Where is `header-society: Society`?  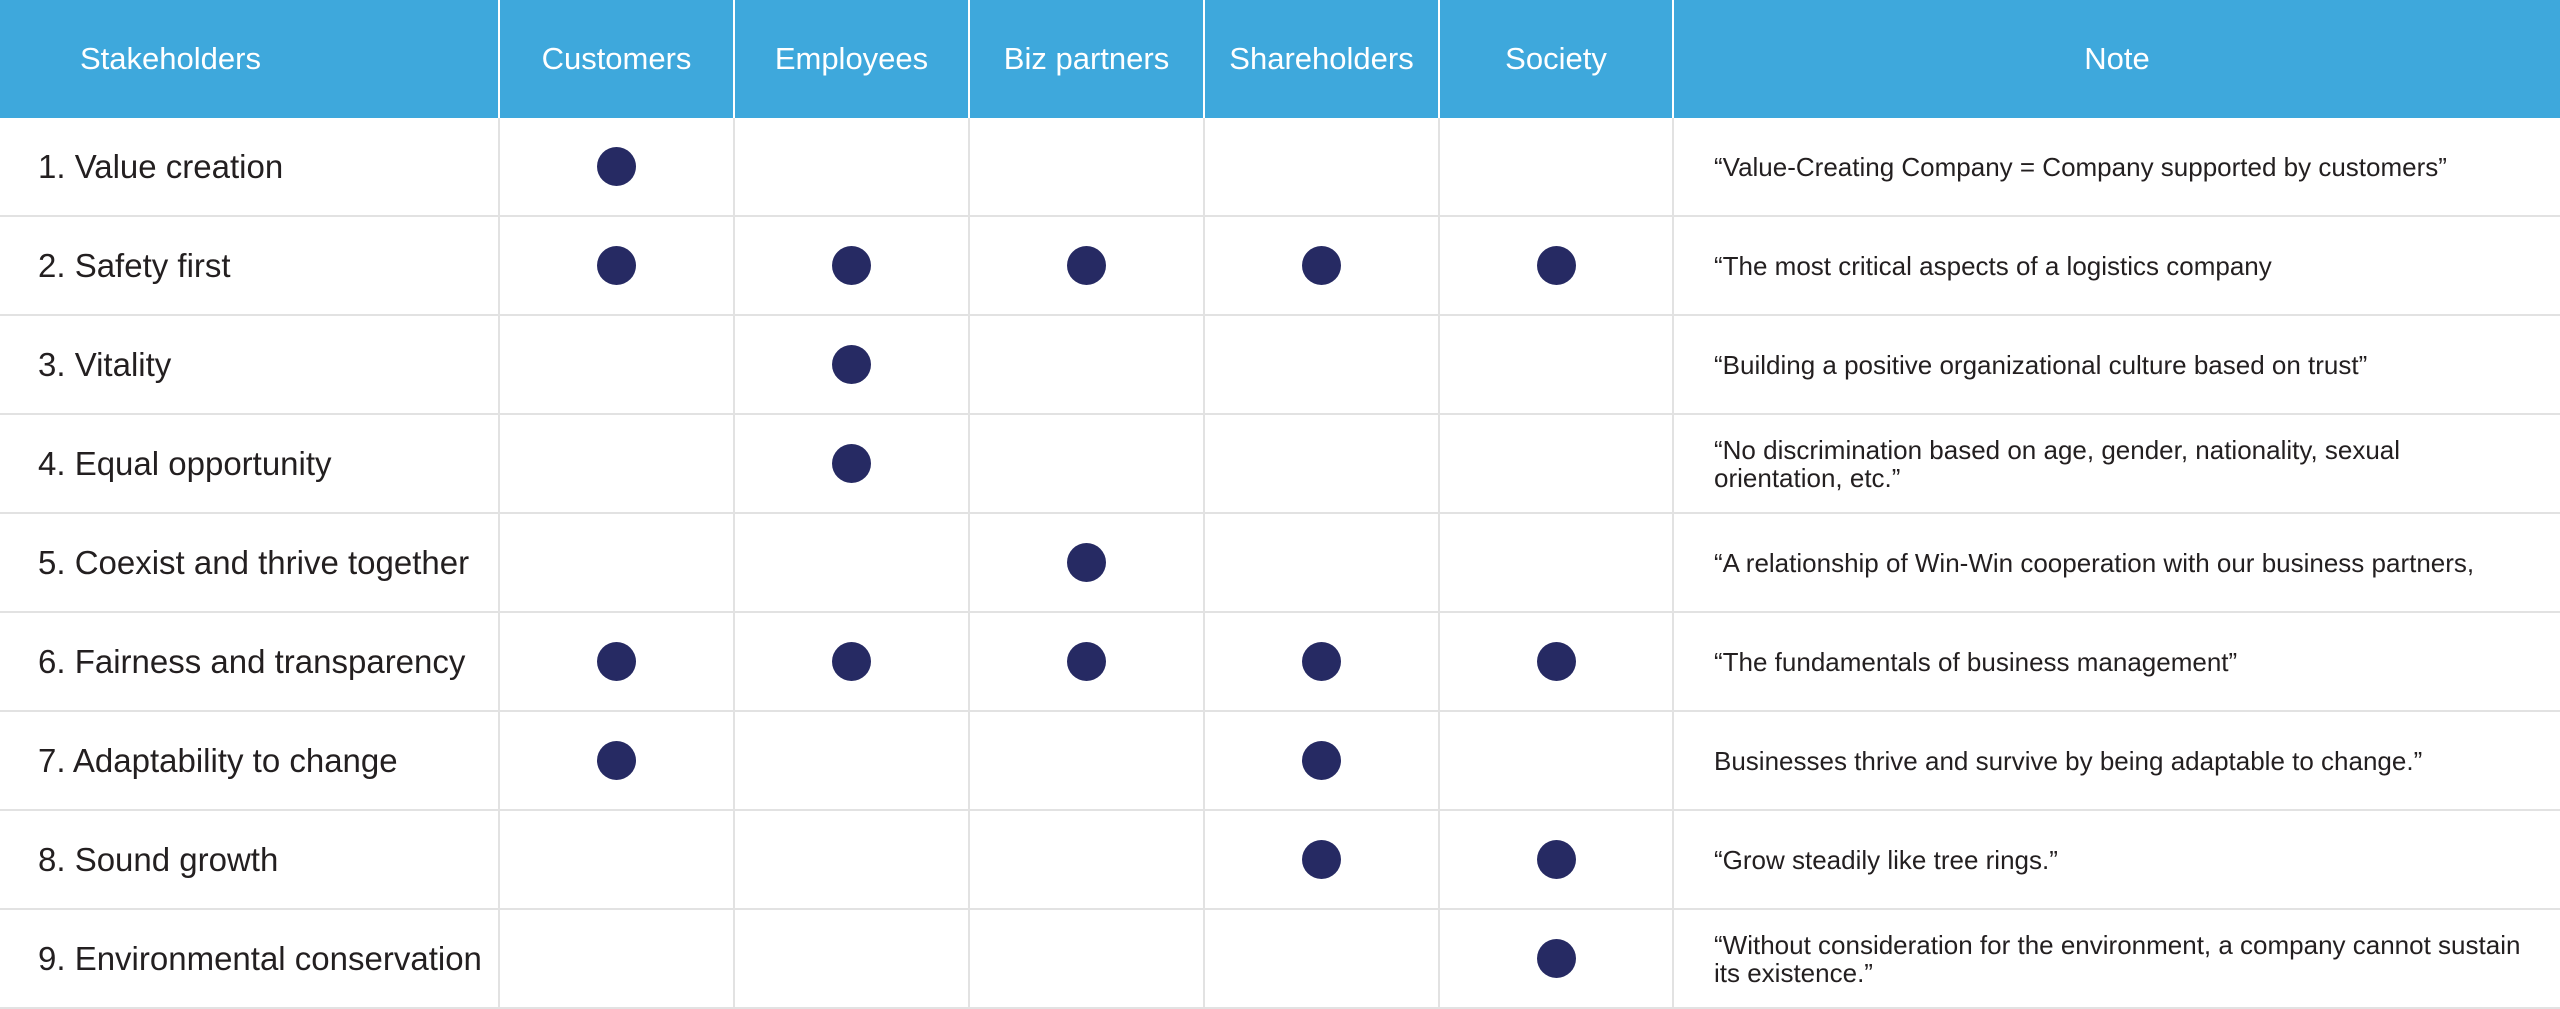
header-society: Society is located at coordinates (1556, 59).